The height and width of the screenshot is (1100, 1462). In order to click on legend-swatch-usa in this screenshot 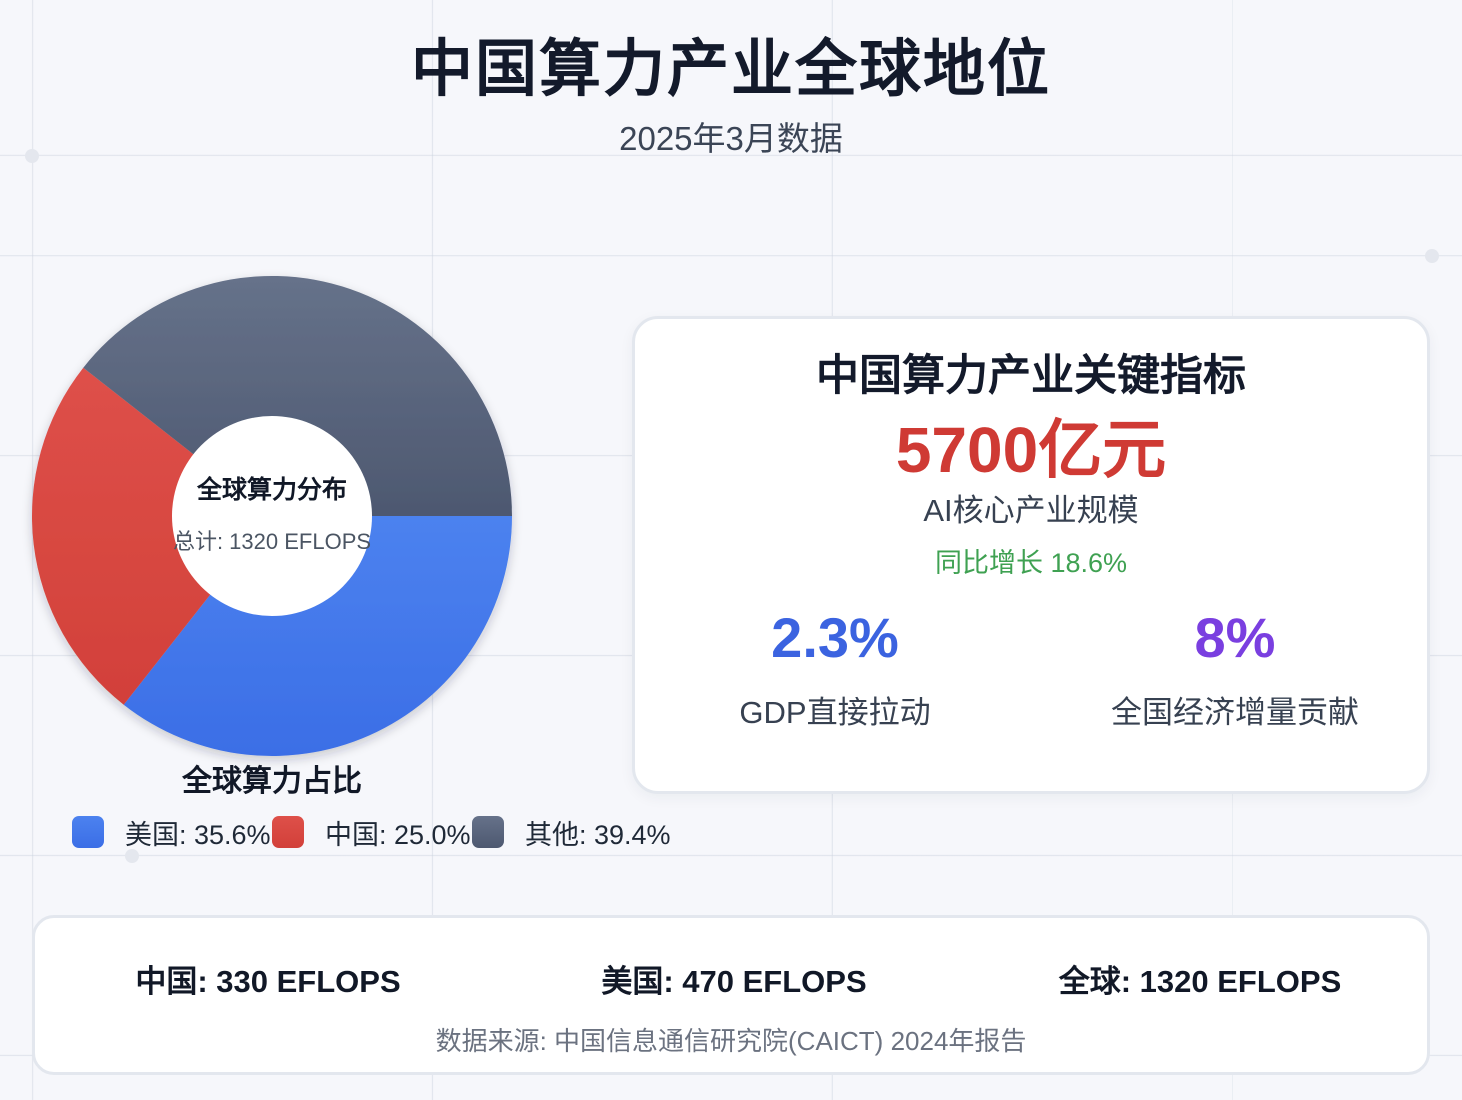, I will do `click(88, 832)`.